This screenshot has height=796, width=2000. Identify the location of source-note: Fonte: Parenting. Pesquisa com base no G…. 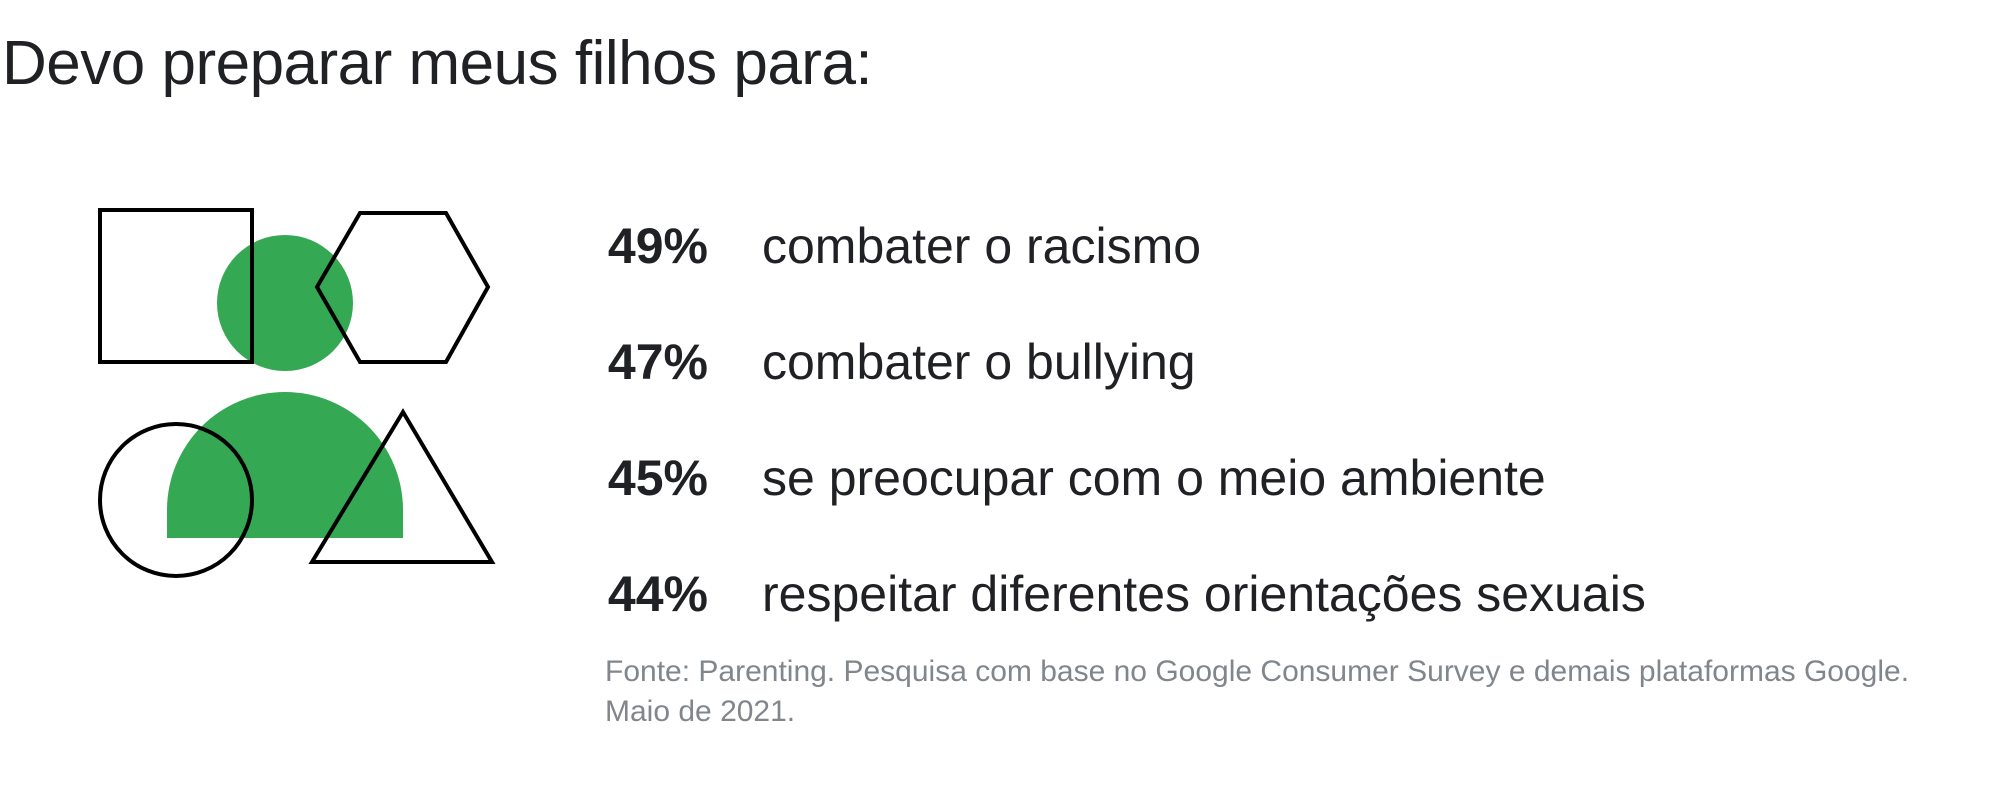
(1257, 691).